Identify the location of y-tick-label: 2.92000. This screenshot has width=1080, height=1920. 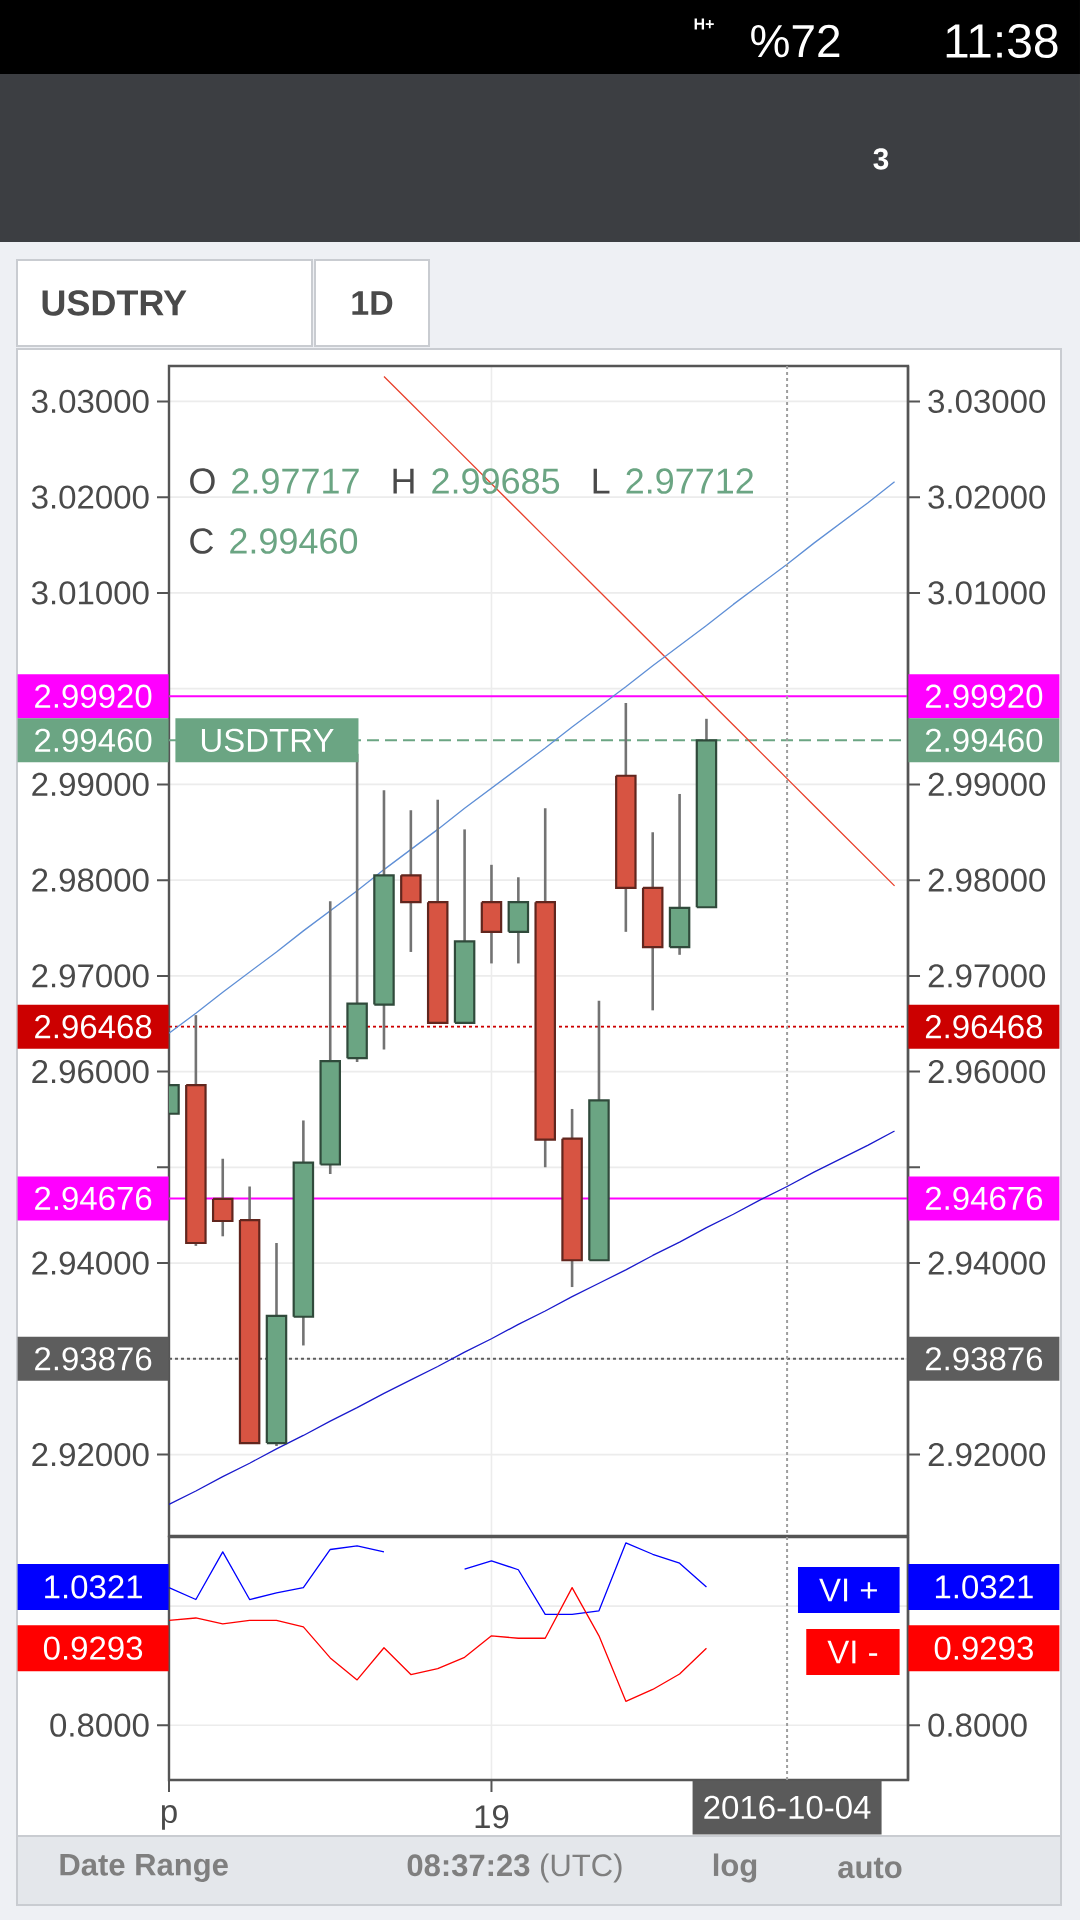
(90, 1454).